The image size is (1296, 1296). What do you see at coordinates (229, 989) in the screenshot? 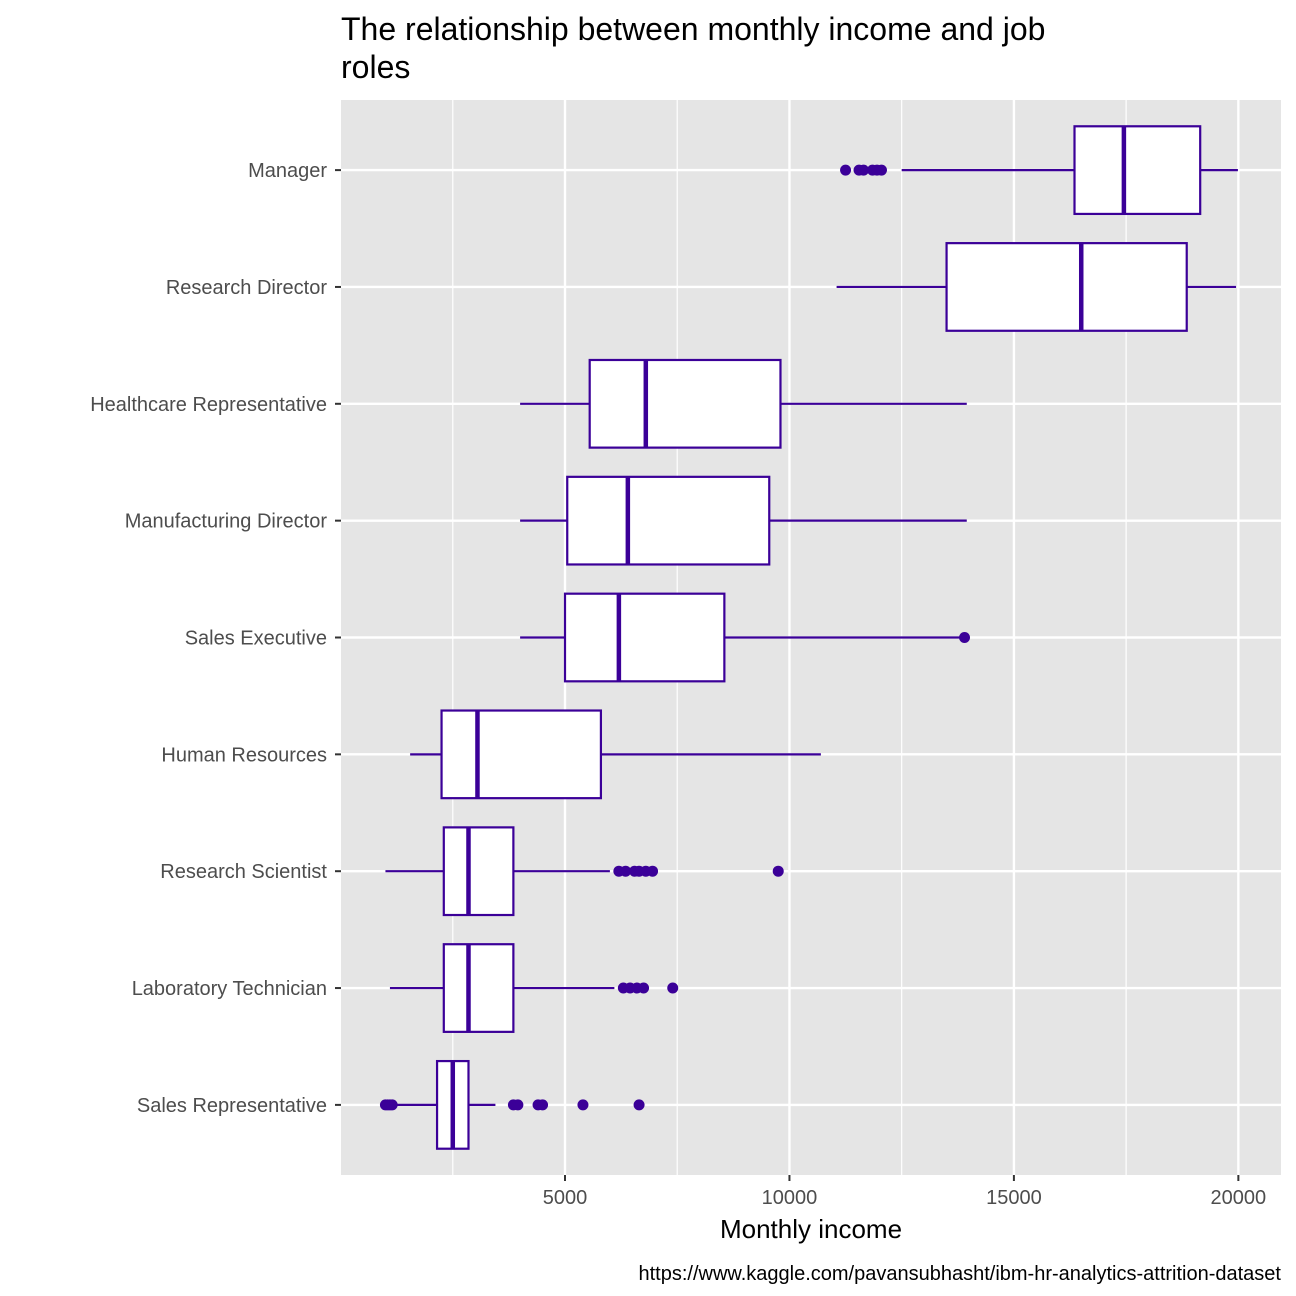
I see `y-tick-label: Laboratory Technician` at bounding box center [229, 989].